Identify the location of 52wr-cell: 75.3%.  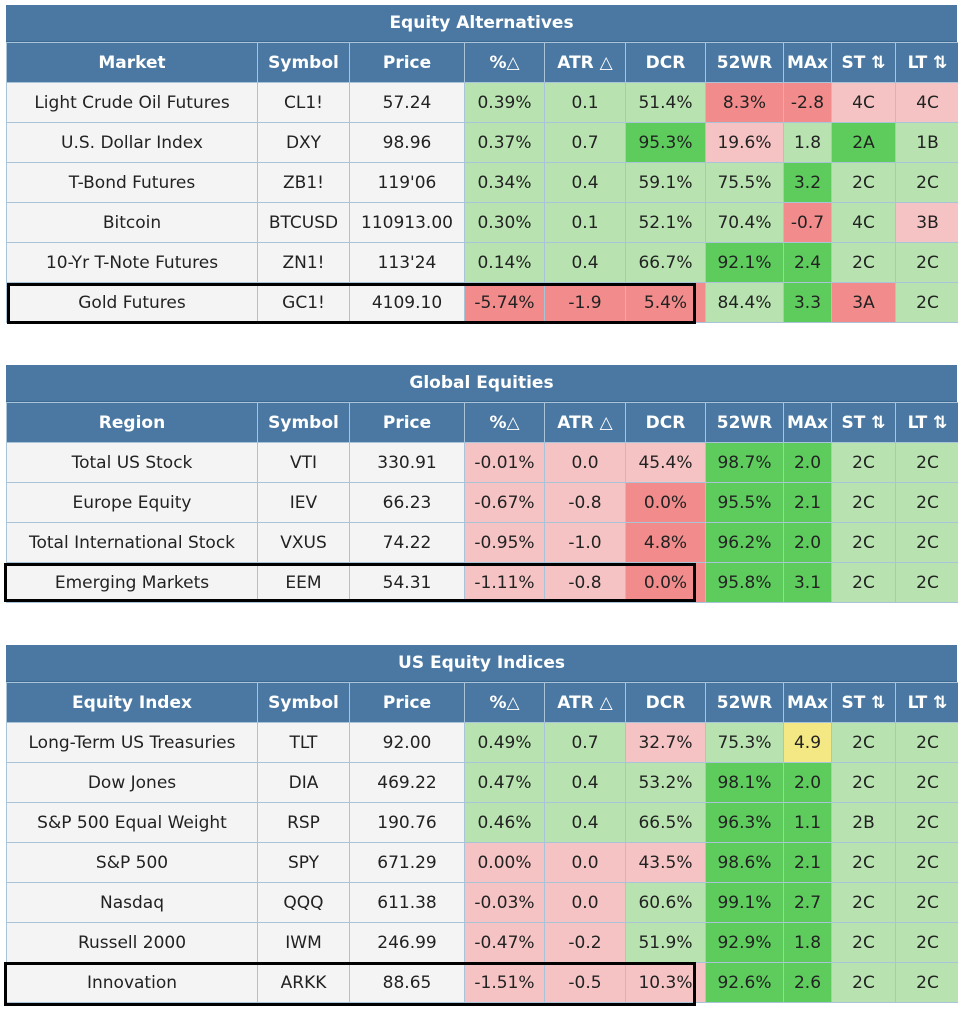
(744, 742).